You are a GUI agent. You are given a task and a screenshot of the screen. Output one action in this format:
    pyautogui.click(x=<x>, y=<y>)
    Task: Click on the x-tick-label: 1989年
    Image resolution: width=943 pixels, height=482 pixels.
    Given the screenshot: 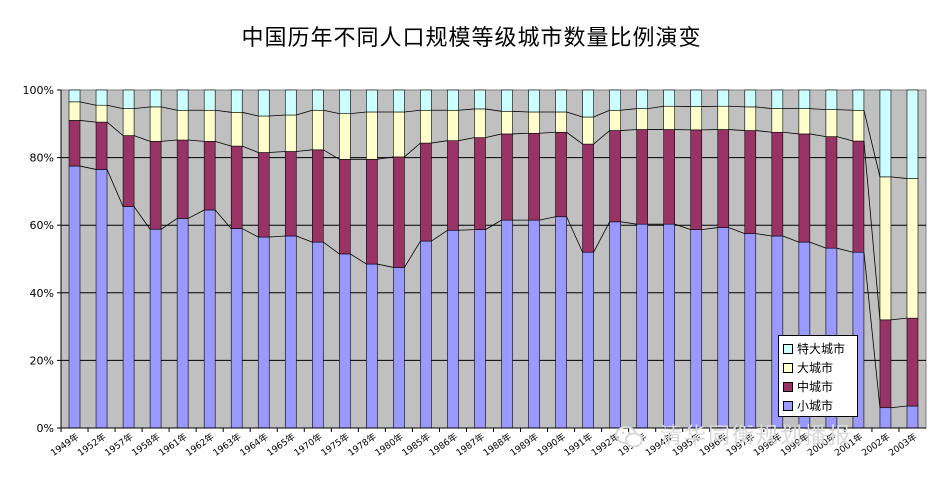 What is the action you would take?
    pyautogui.click(x=524, y=445)
    